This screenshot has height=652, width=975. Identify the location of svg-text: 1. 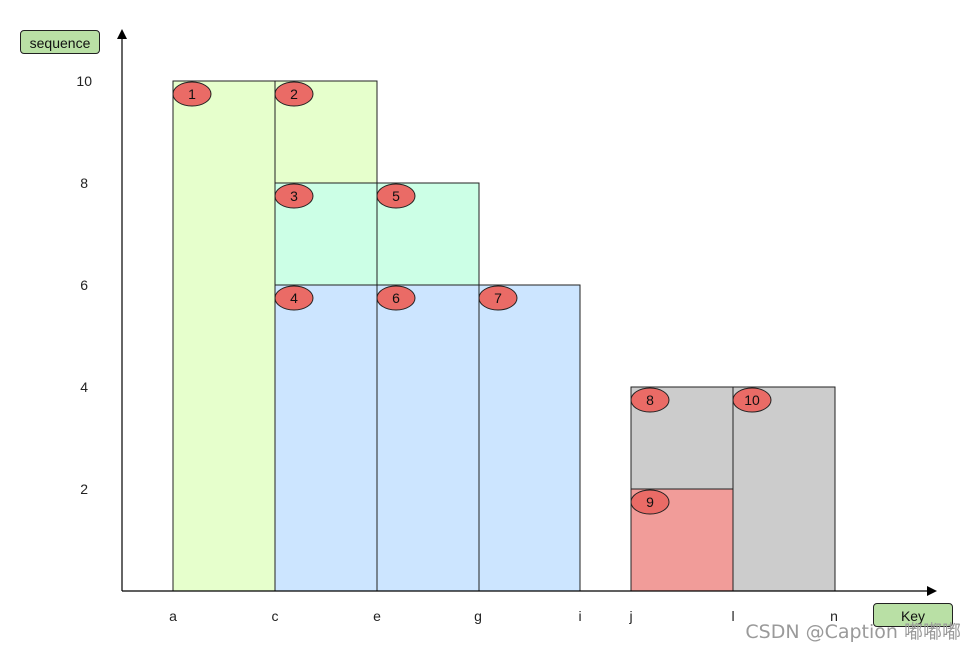
(192, 94).